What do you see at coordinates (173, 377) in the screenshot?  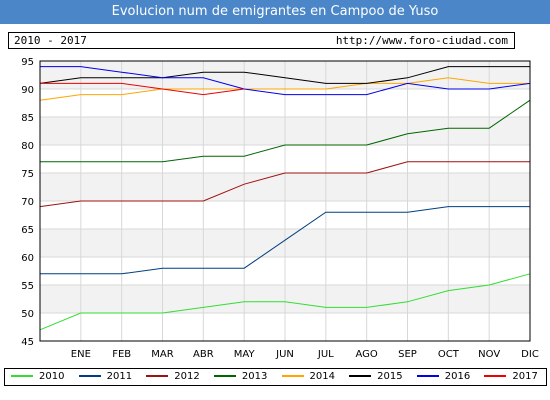 I see `legend-item-2012: 2012` at bounding box center [173, 377].